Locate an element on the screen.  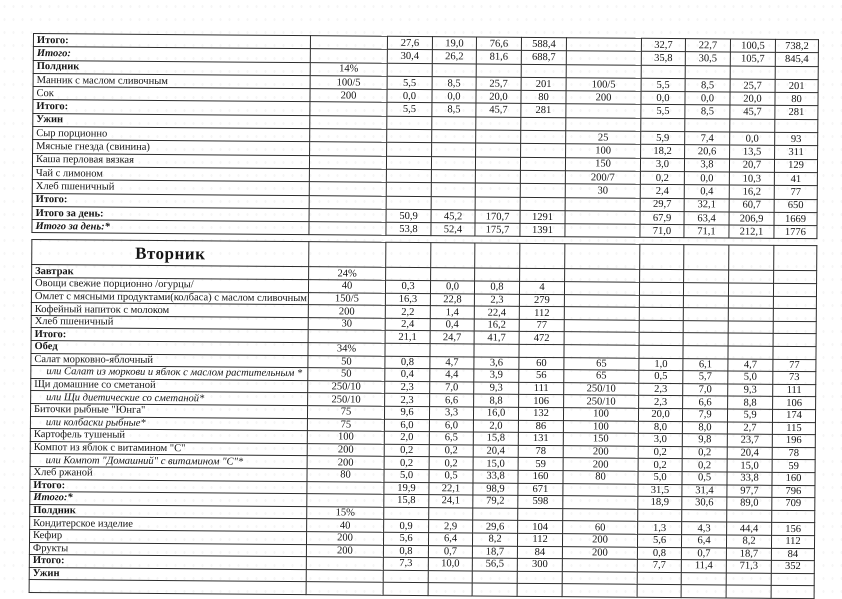
nutrition-cell: 25,7 is located at coordinates (499, 83).